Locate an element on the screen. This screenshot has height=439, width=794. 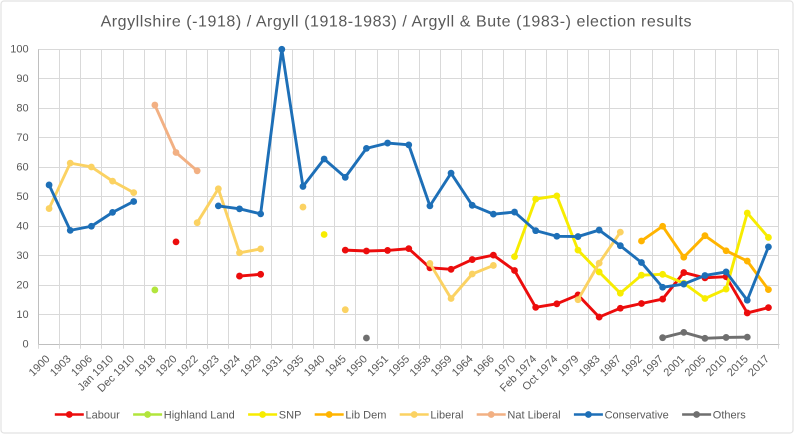
svg-text: 20 is located at coordinates (22, 286).